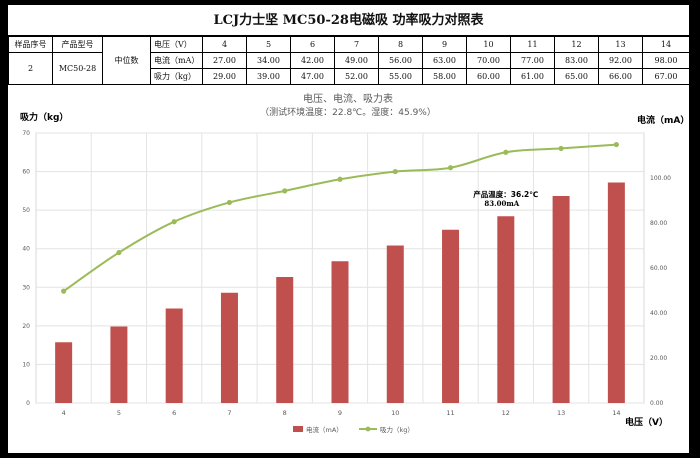 The image size is (700, 458). Describe the element at coordinates (666, 76) in the screenshot. I see `table-cell: 67.00` at that location.